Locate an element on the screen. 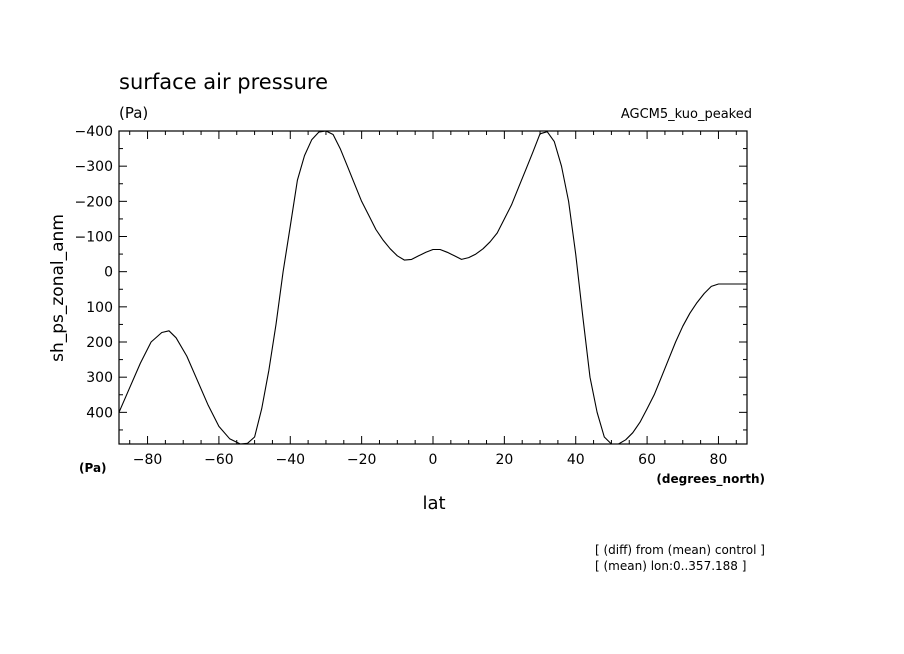 This screenshot has height=654, width=904. y-units-label: (Pa) is located at coordinates (93, 468).